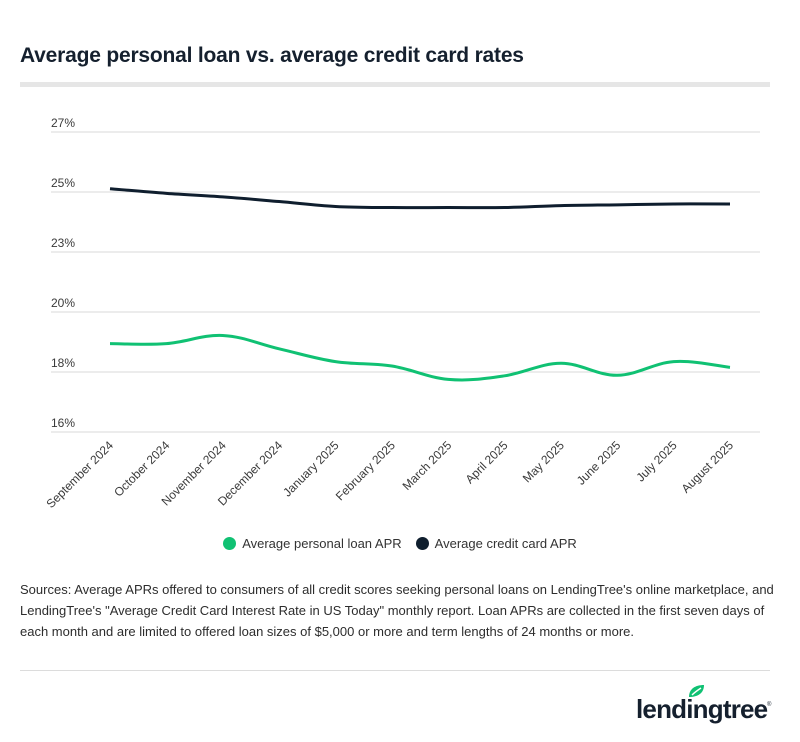 Image resolution: width=800 pixels, height=742 pixels. I want to click on x-tick-label: March 2025, so click(427, 465).